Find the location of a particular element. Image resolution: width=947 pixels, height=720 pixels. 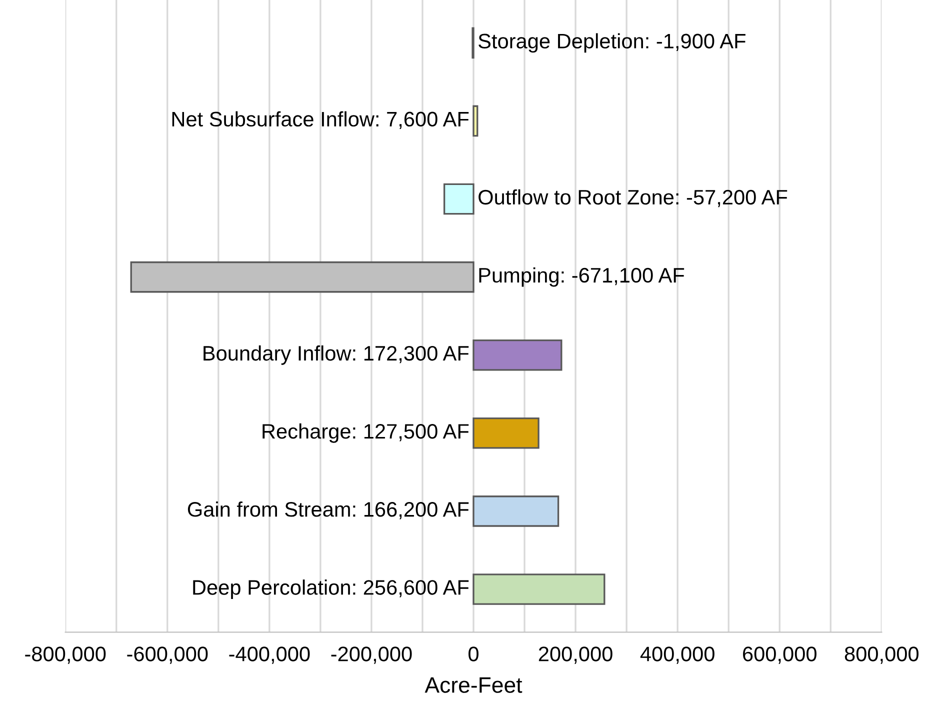

data-label: Recharge: 127,500 AF is located at coordinates (365, 433).